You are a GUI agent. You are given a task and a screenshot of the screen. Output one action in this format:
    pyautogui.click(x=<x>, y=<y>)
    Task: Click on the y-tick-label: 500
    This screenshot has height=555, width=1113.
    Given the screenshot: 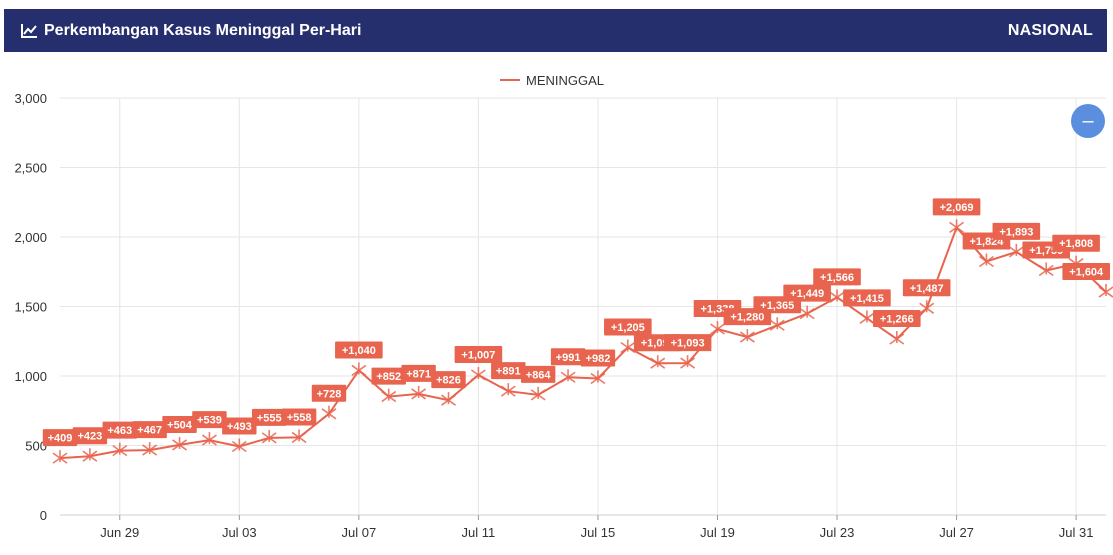 What is the action you would take?
    pyautogui.click(x=36, y=446)
    